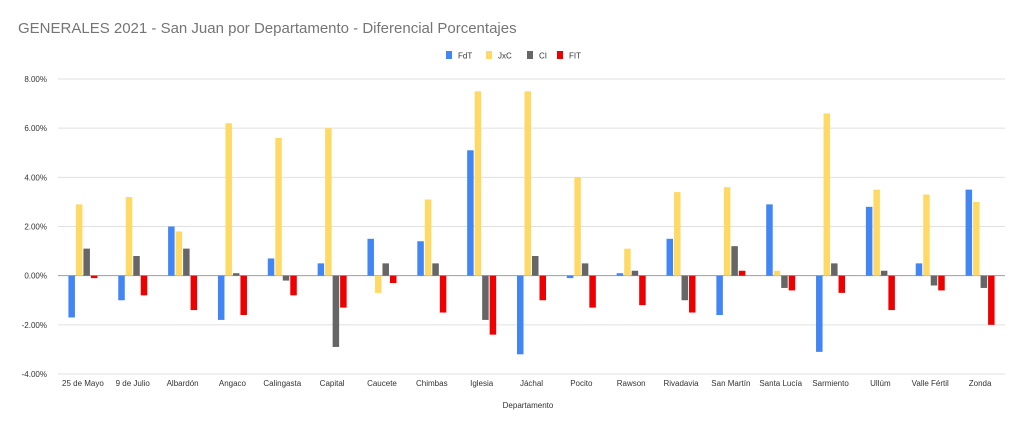 The width and height of the screenshot is (1024, 430). I want to click on y-tick-label: 4.00%, so click(35, 177).